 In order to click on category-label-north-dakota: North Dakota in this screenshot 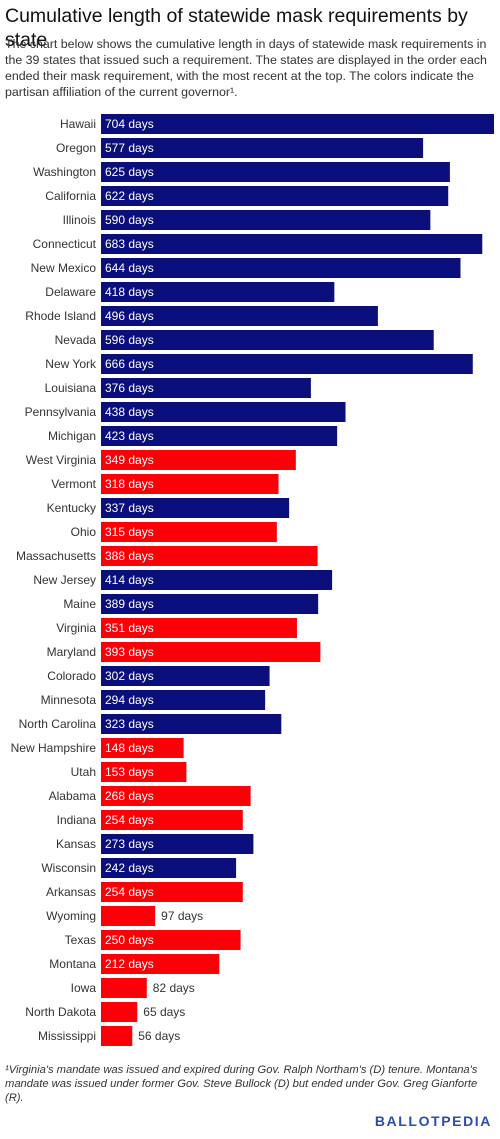, I will do `click(60, 1012)`.